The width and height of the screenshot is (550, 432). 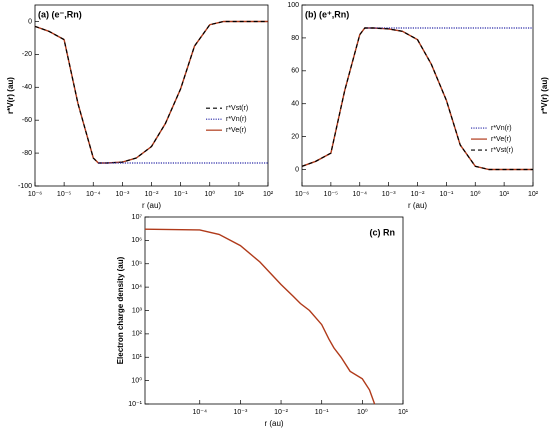 What do you see at coordinates (27, 54) in the screenshot?
I see `y-tick-label: -20` at bounding box center [27, 54].